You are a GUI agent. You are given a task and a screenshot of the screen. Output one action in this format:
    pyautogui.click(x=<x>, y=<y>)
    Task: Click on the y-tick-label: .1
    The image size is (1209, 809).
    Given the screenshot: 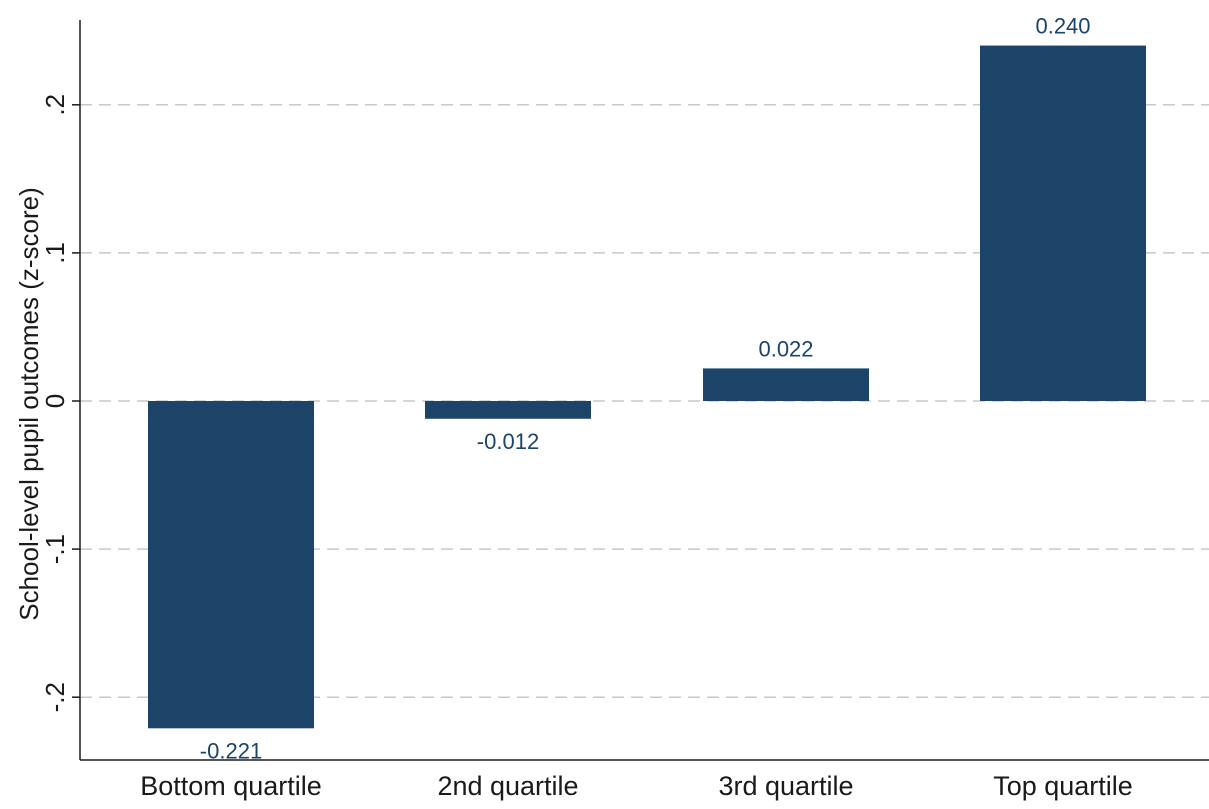 What is the action you would take?
    pyautogui.click(x=55, y=253)
    